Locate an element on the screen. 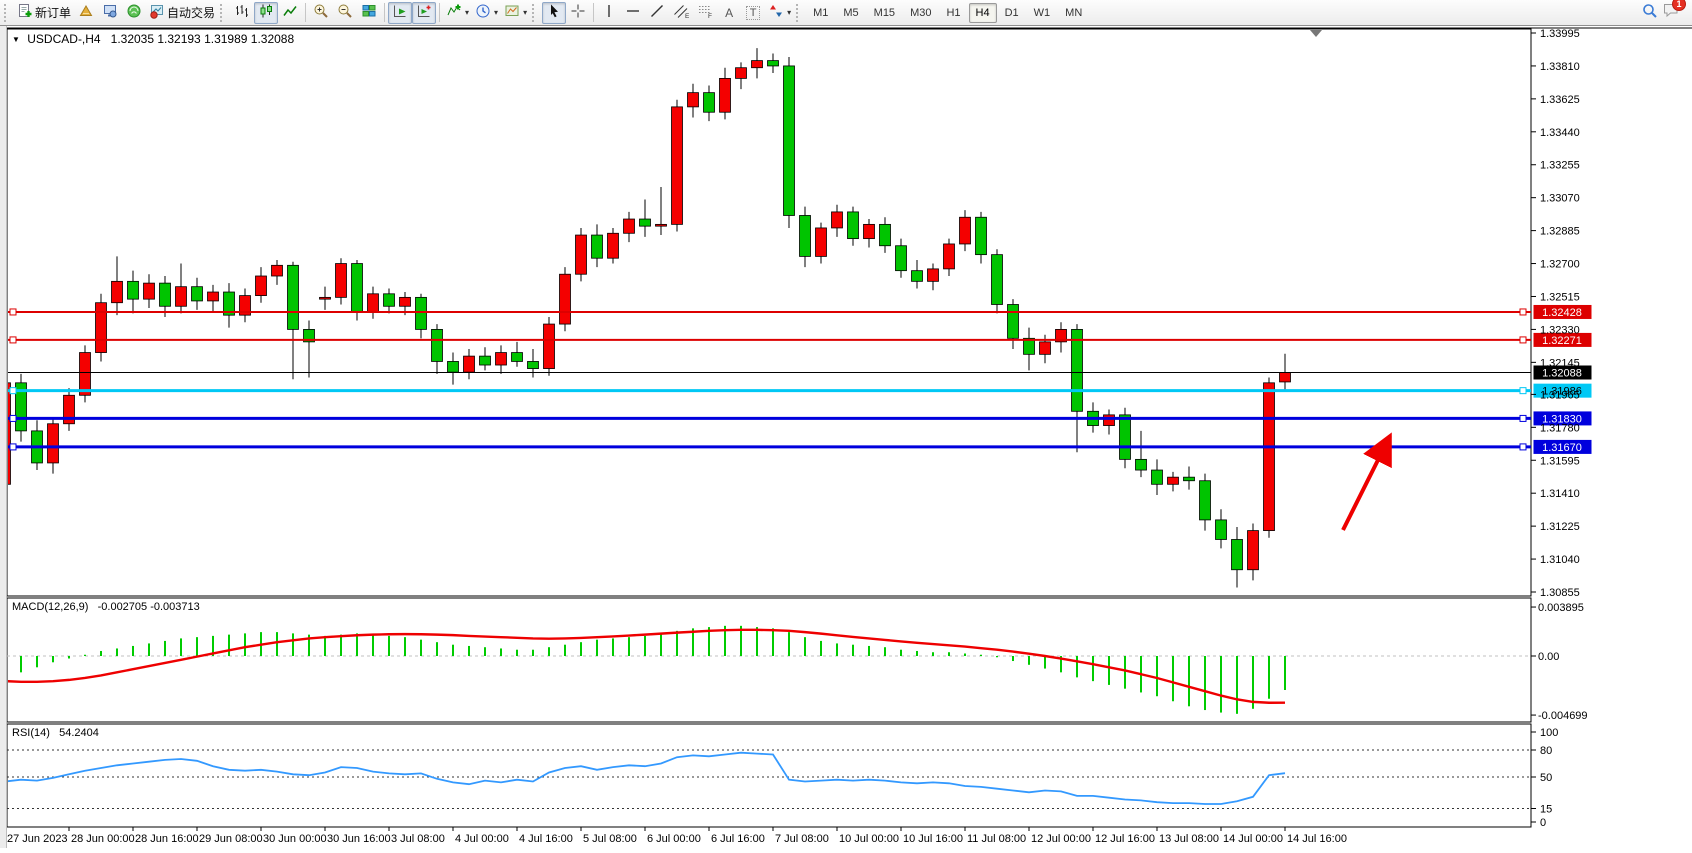  svg-text: 12 Jul 16:00 is located at coordinates (1125, 839).